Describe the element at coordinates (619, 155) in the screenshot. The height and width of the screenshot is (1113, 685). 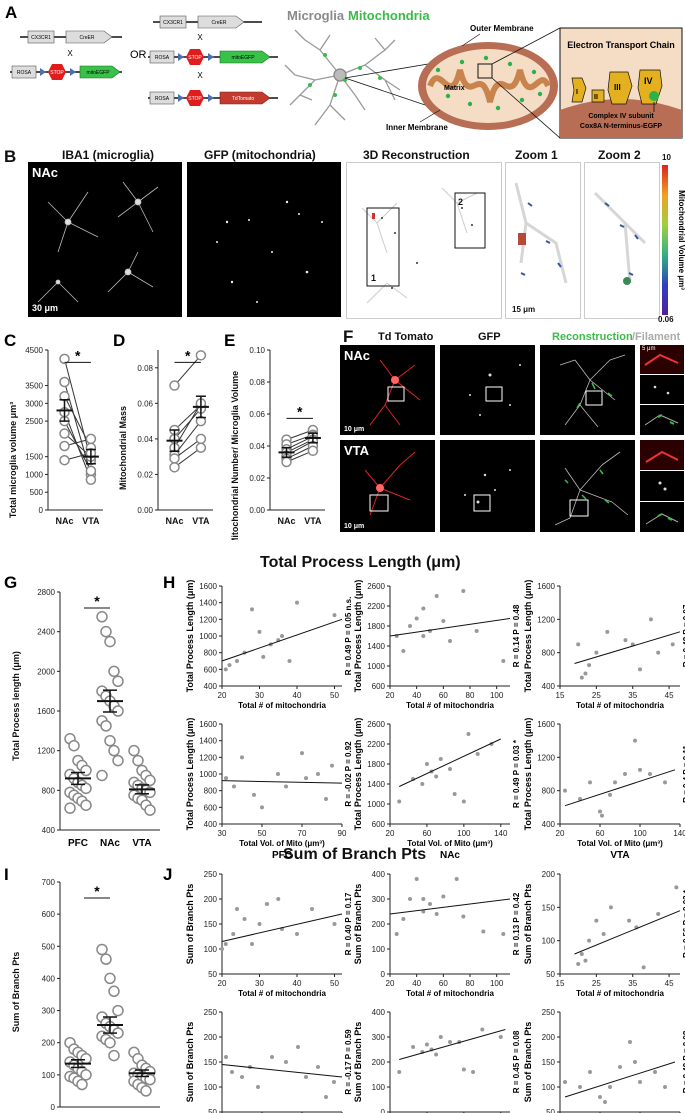
I see `zoom2-title: Zoom 2` at that location.